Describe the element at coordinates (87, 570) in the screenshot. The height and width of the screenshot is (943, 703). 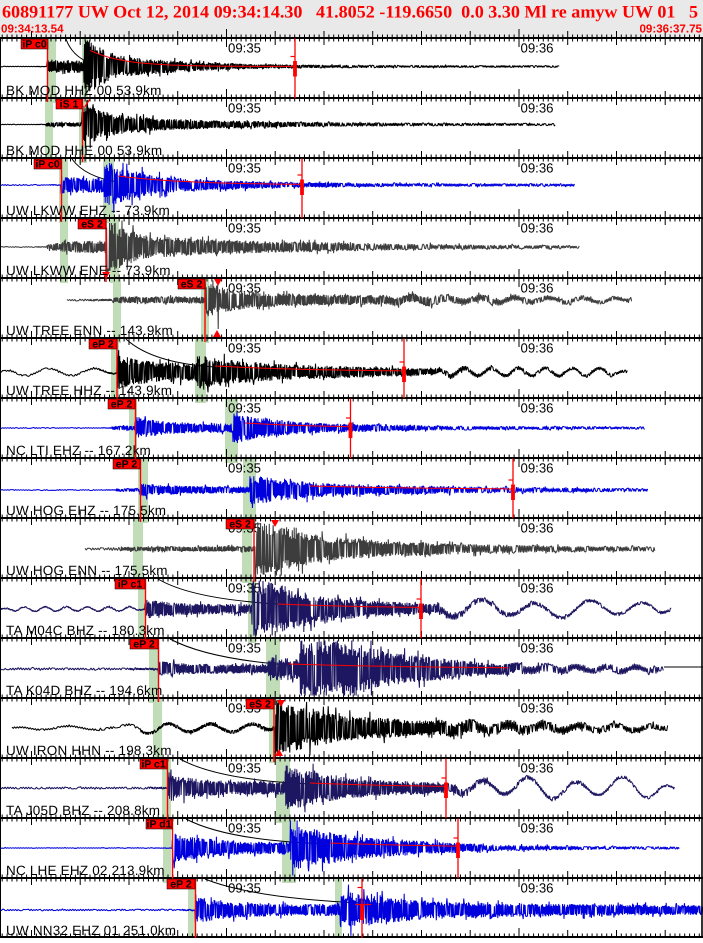
I see `svg-text: UW HOG ENN -- 175.5km` at that location.